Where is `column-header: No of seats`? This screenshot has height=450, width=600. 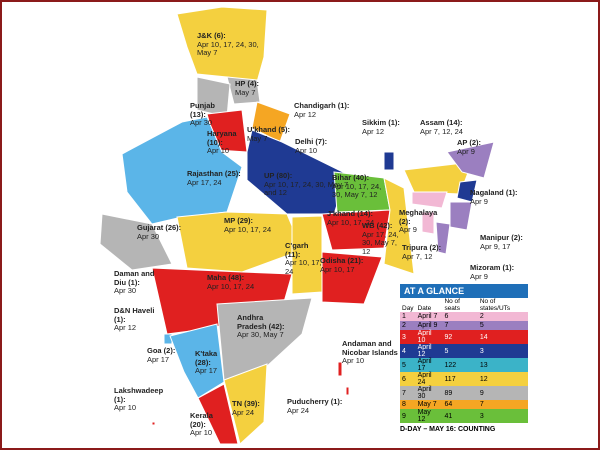
column-header: No of seats is located at coordinates (452, 305).